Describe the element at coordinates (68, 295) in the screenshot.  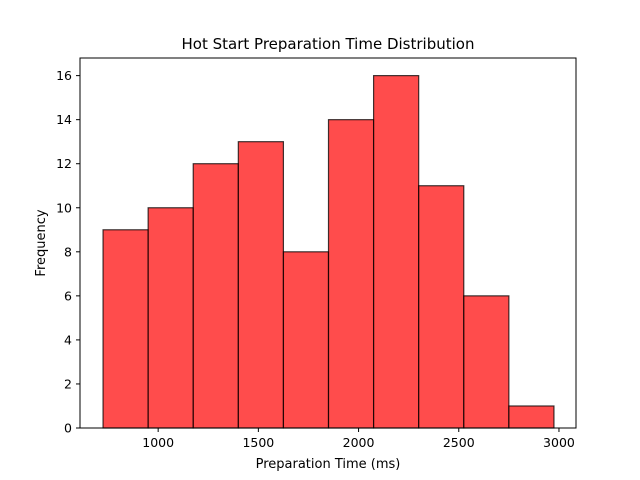
I see `y-tick-label: 6` at that location.